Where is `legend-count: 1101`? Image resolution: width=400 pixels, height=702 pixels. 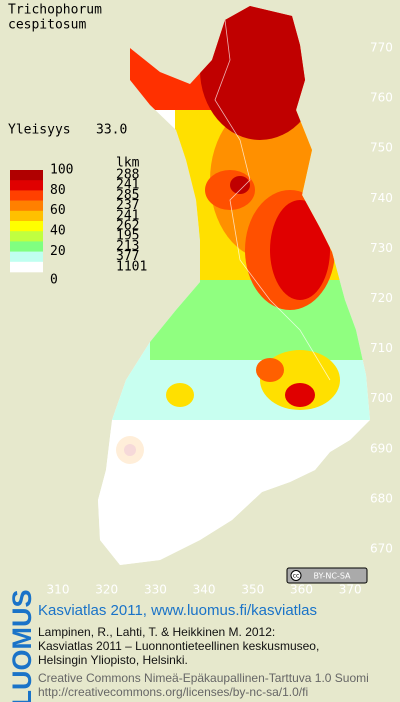
legend-count: 1101 is located at coordinates (131, 266).